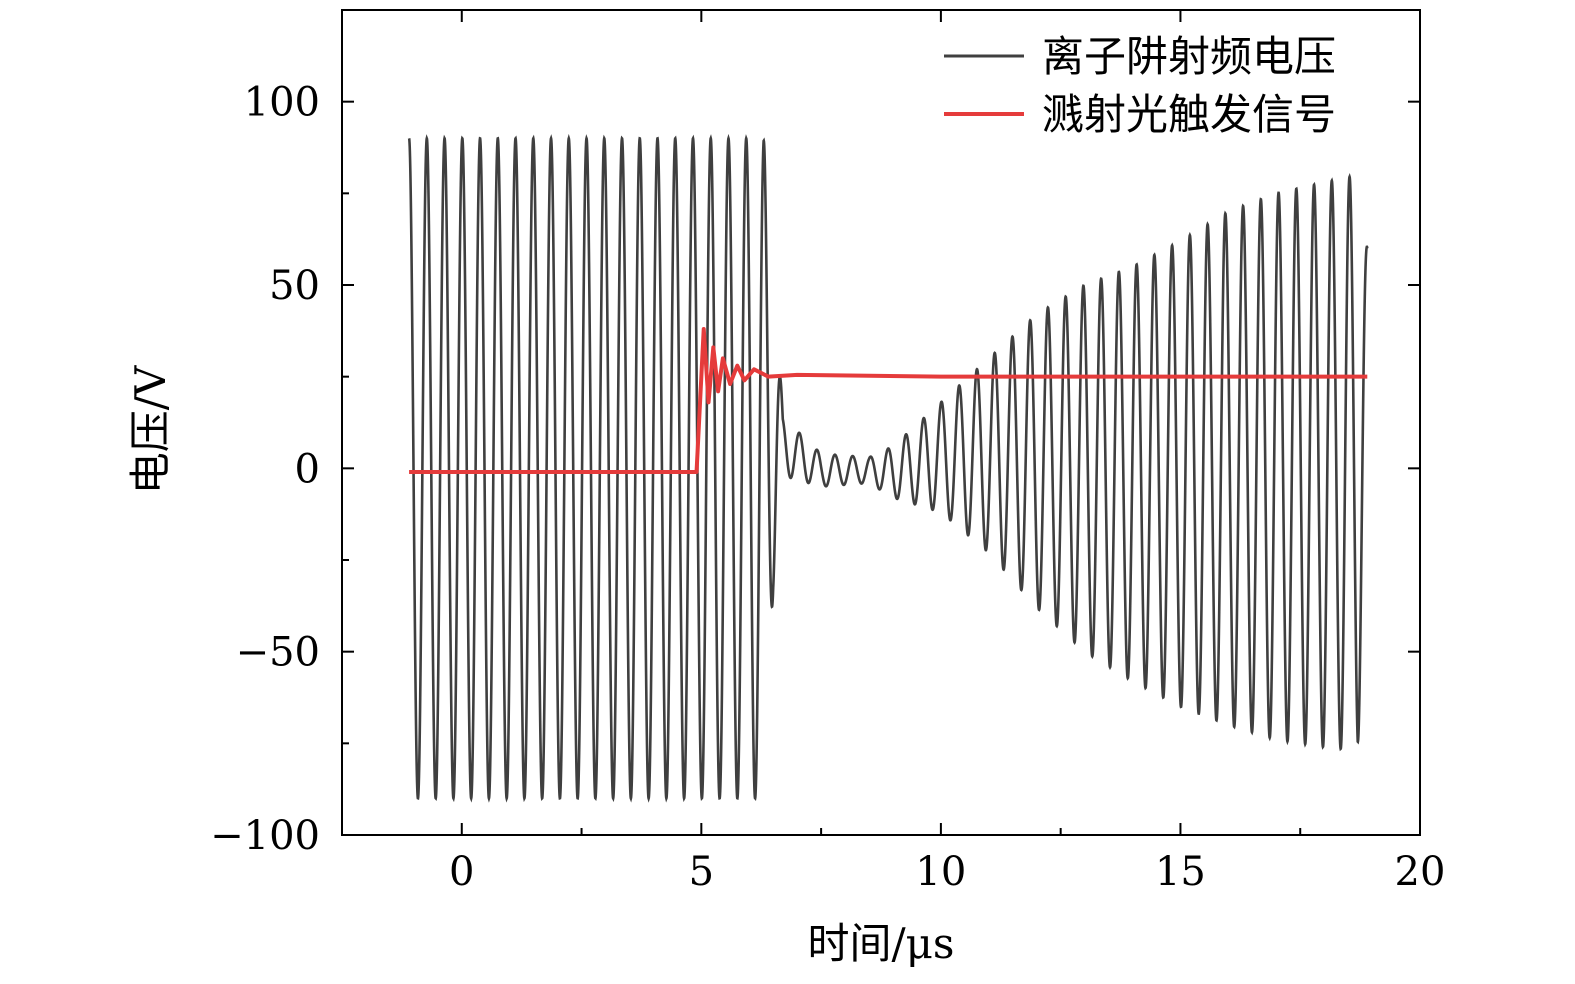 Image resolution: width=1575 pixels, height=984 pixels. What do you see at coordinates (1189, 56) in the screenshot?
I see `legend-label-rf: 离子阱射频电压` at bounding box center [1189, 56].